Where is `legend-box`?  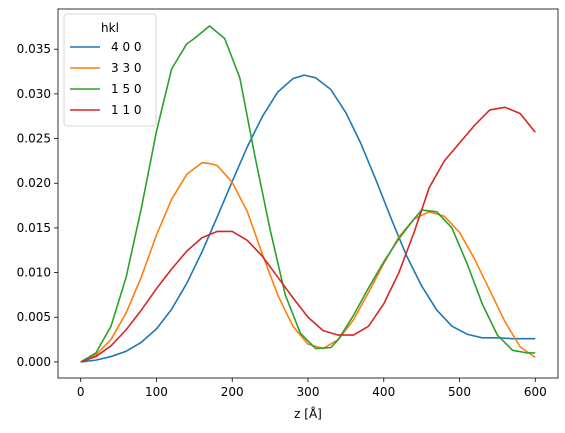 legend-box is located at coordinates (110, 70).